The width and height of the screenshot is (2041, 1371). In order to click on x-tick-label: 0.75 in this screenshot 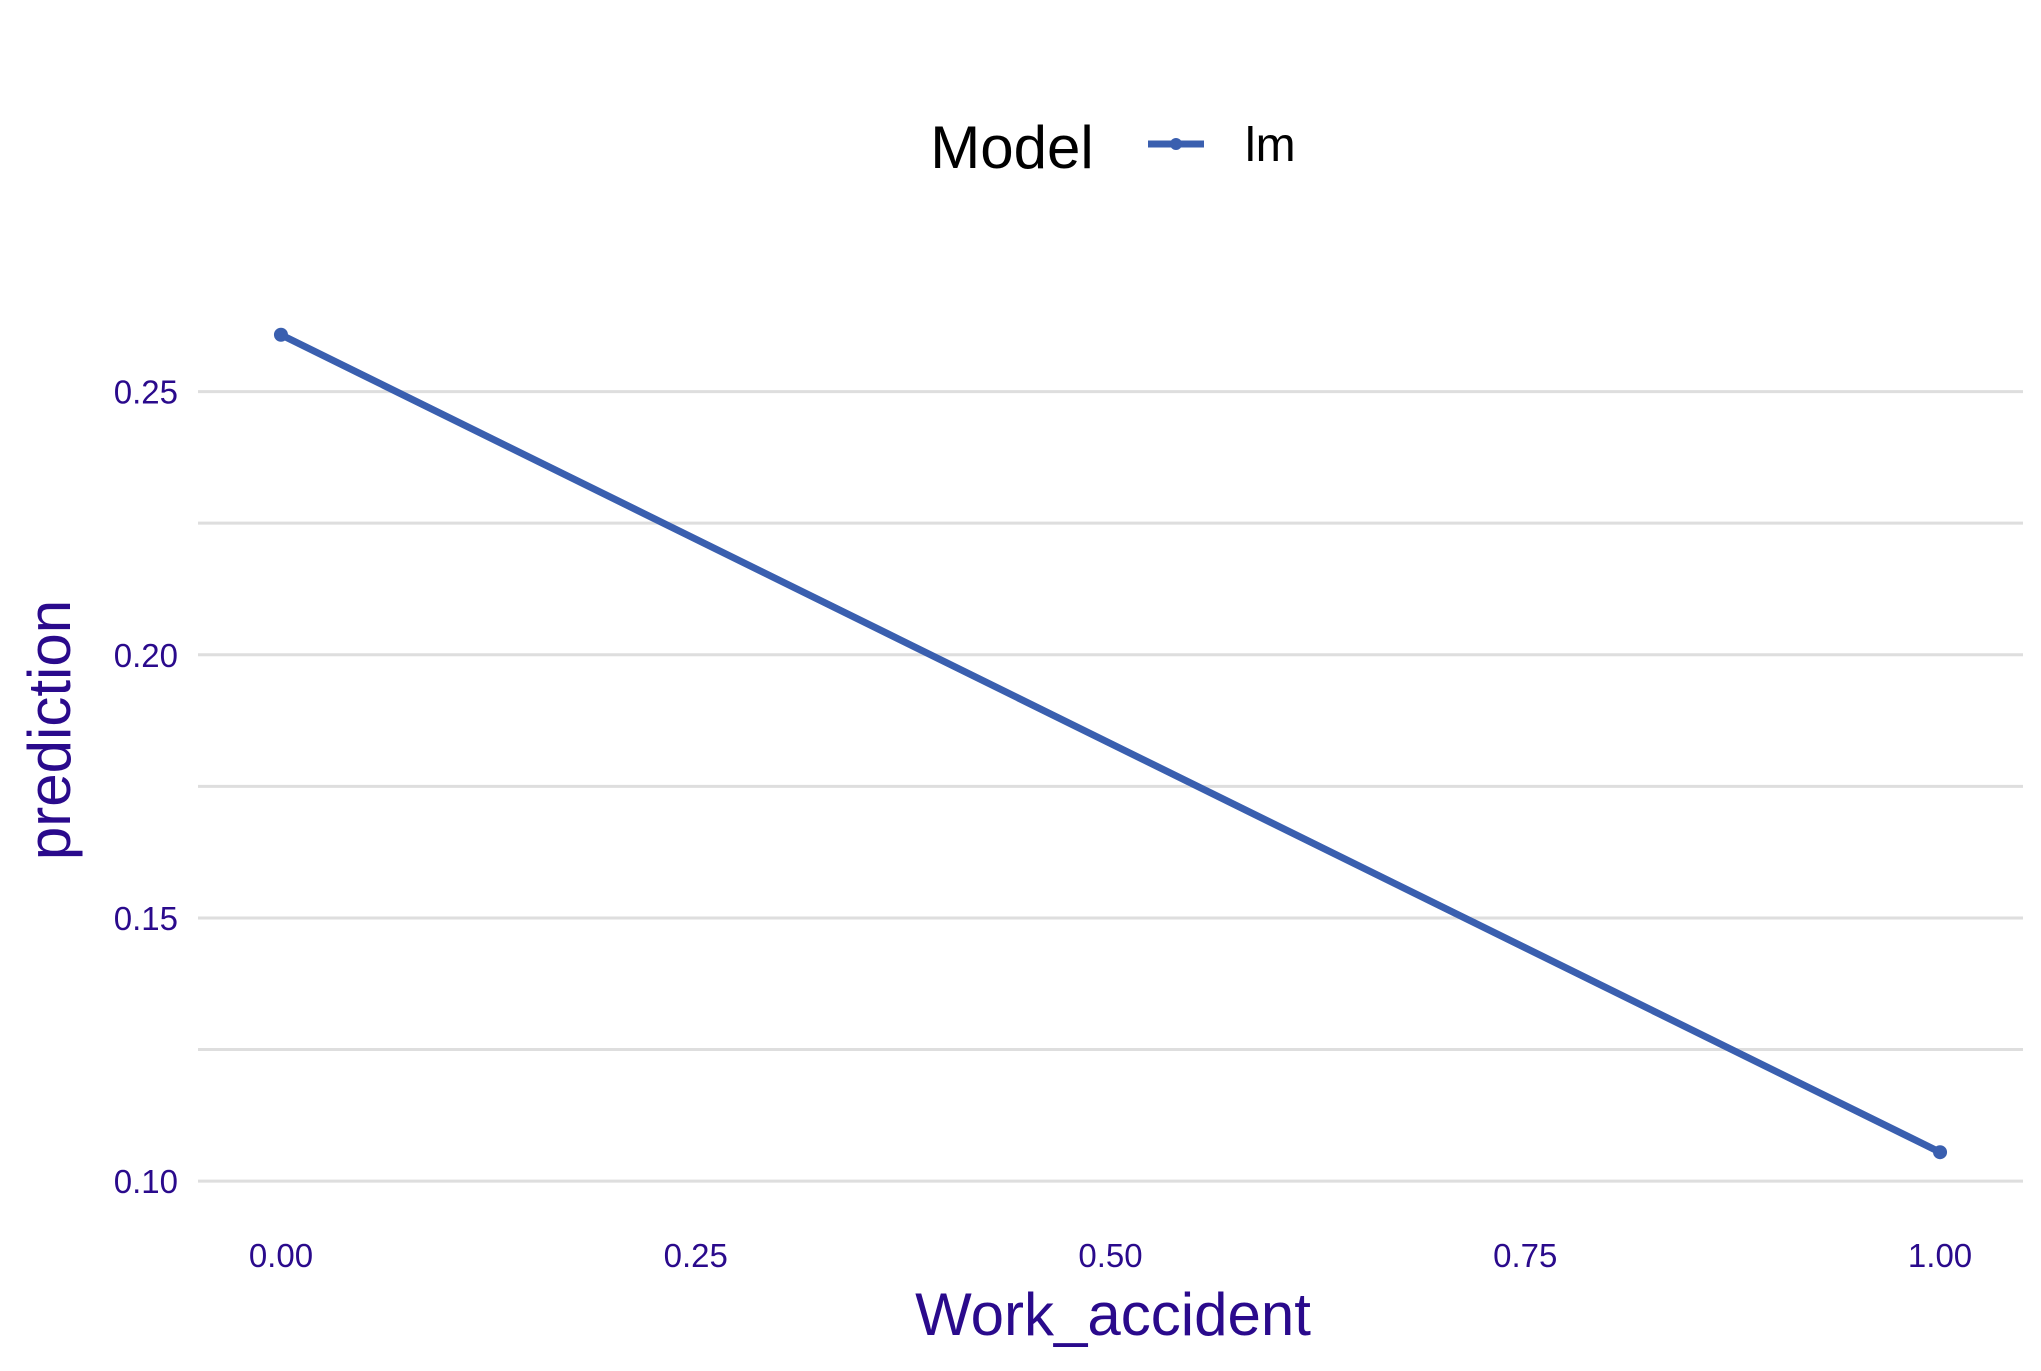, I will do `click(1525, 1255)`.